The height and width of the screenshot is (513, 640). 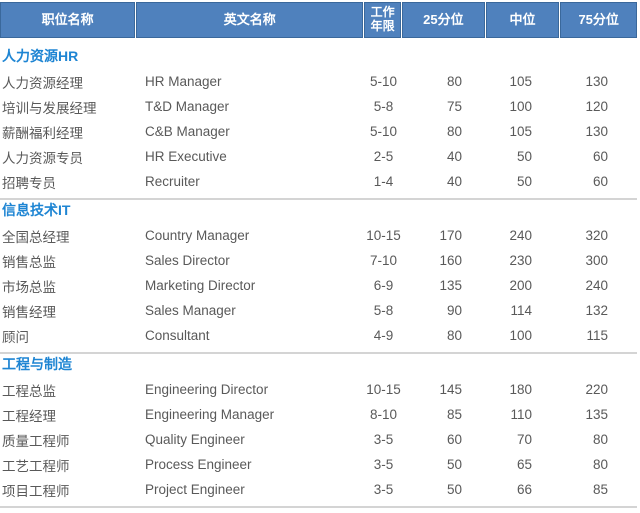 I want to click on cell-25th-percentile: 135, so click(x=450, y=285).